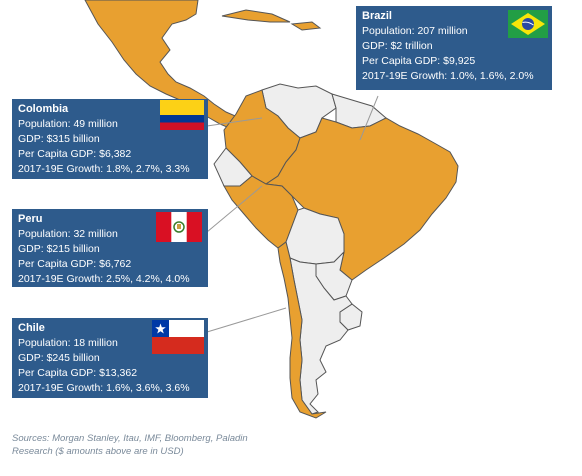  Describe the element at coordinates (256, 16) in the screenshot. I see `cuba-island` at that location.